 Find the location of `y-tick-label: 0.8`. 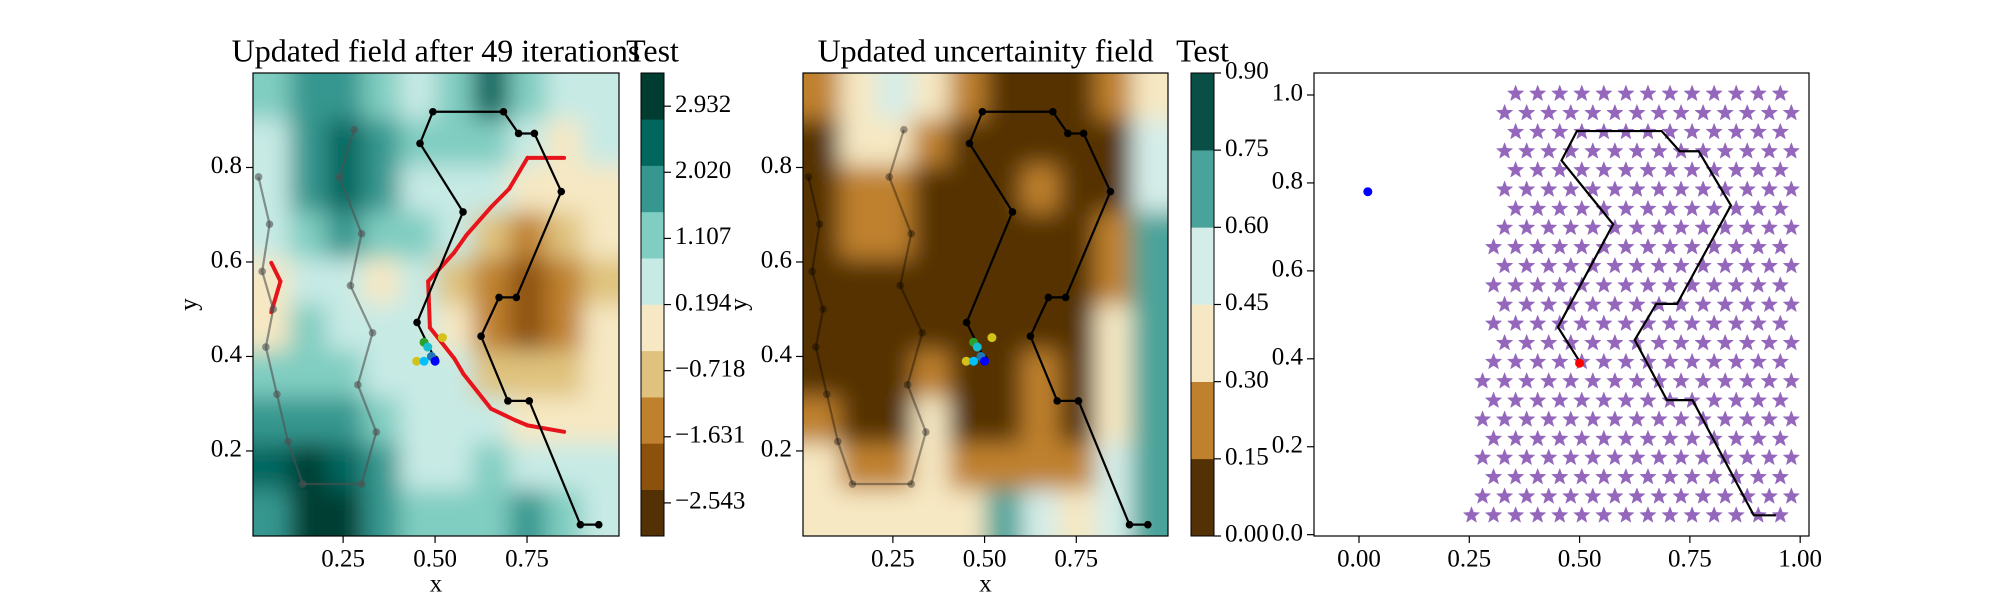

y-tick-label: 0.8 is located at coordinates (226, 165).